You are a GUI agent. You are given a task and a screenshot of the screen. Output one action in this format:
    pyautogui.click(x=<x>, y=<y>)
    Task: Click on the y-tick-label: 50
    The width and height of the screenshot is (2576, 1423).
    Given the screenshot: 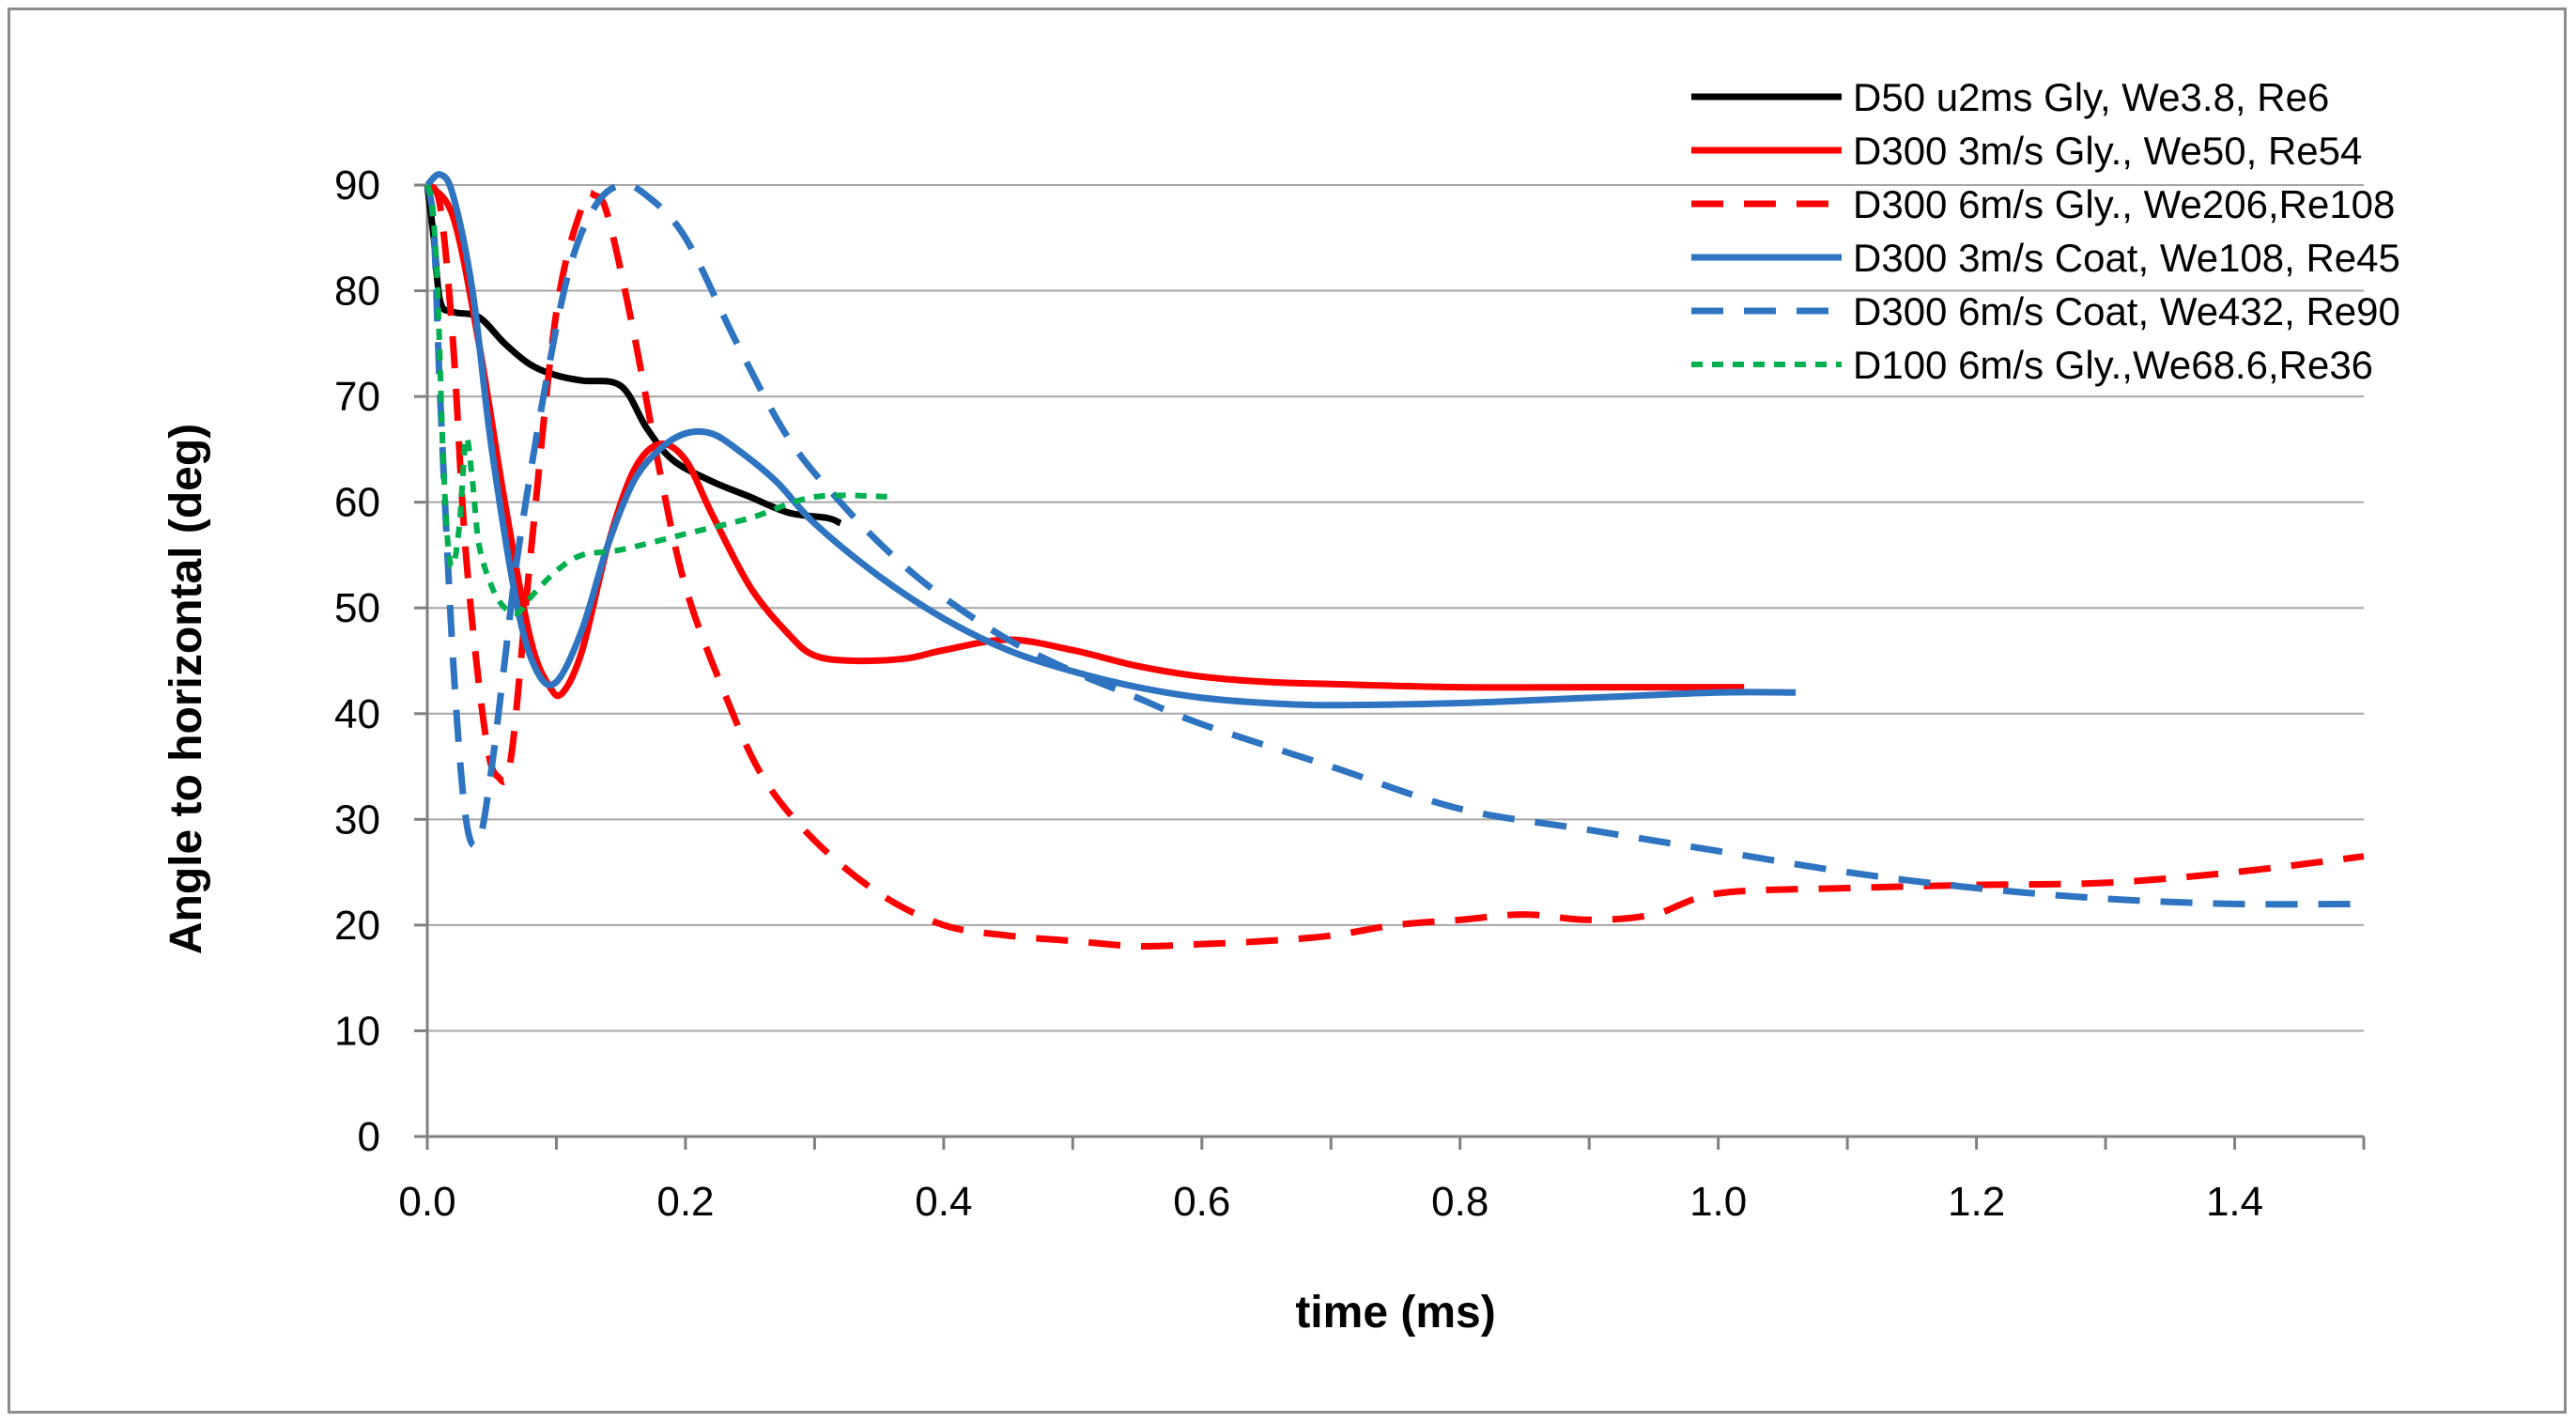 What is the action you would take?
    pyautogui.click(x=357, y=608)
    